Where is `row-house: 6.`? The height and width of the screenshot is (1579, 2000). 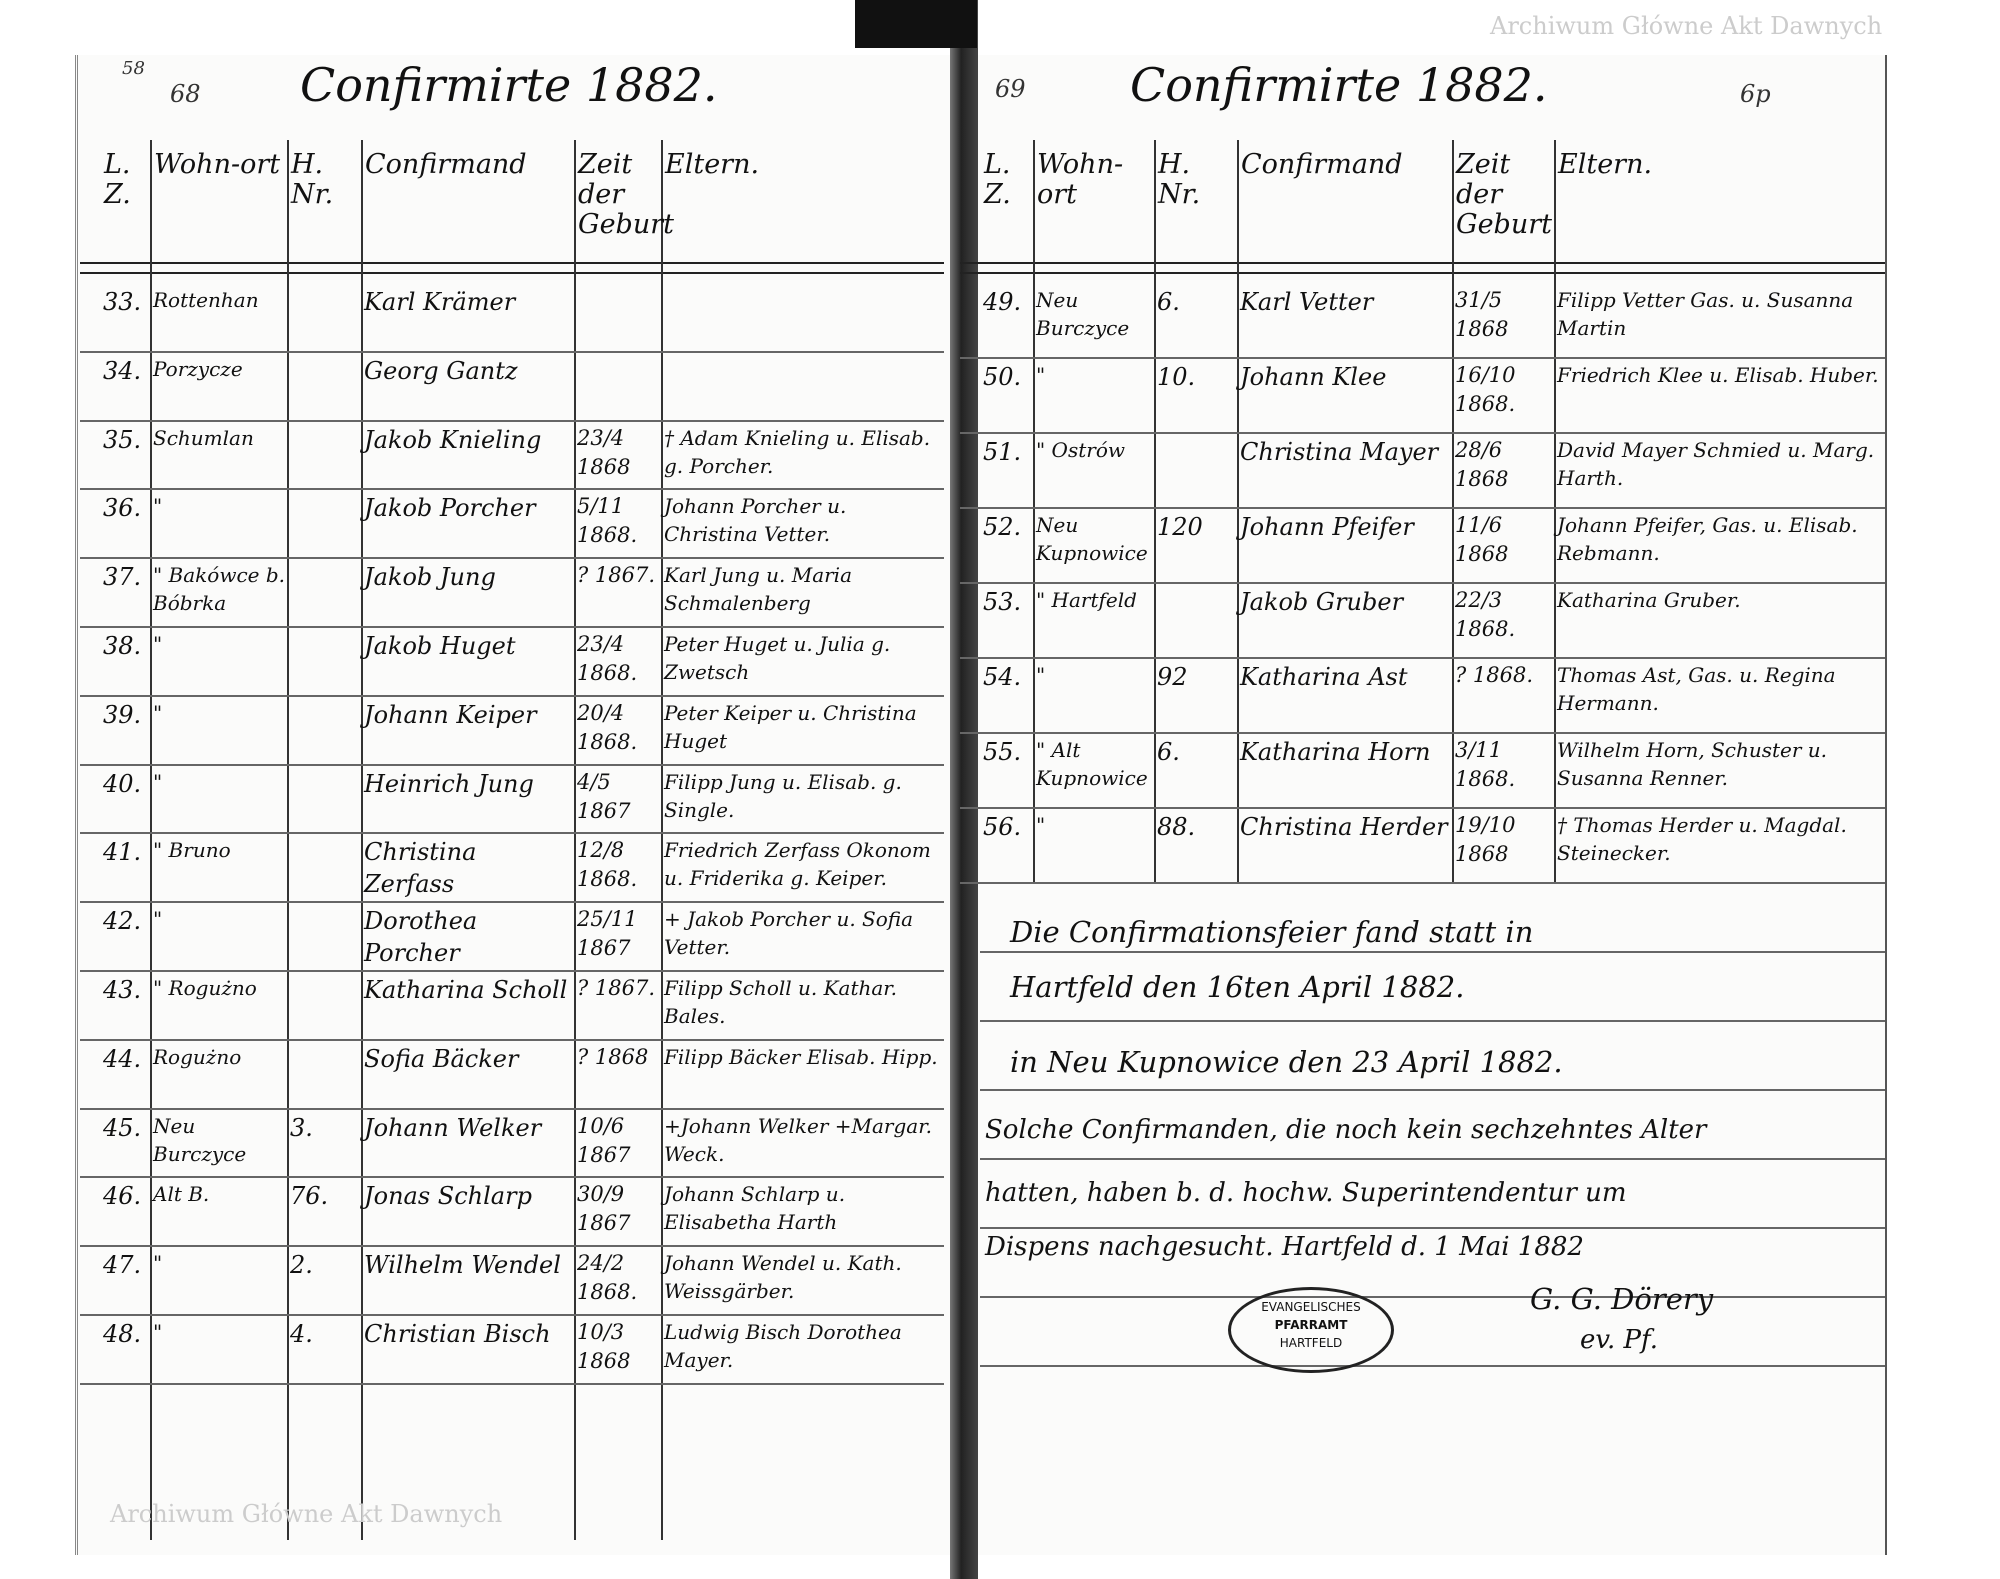 row-house: 6. is located at coordinates (1168, 752).